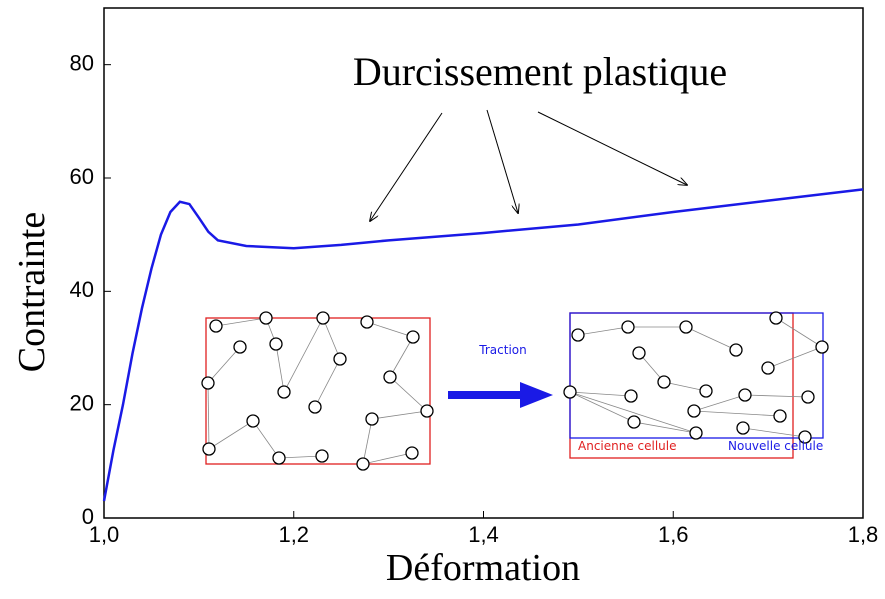 Image resolution: width=885 pixels, height=599 pixels. What do you see at coordinates (82, 62) in the screenshot?
I see `y-tick-label: 80` at bounding box center [82, 62].